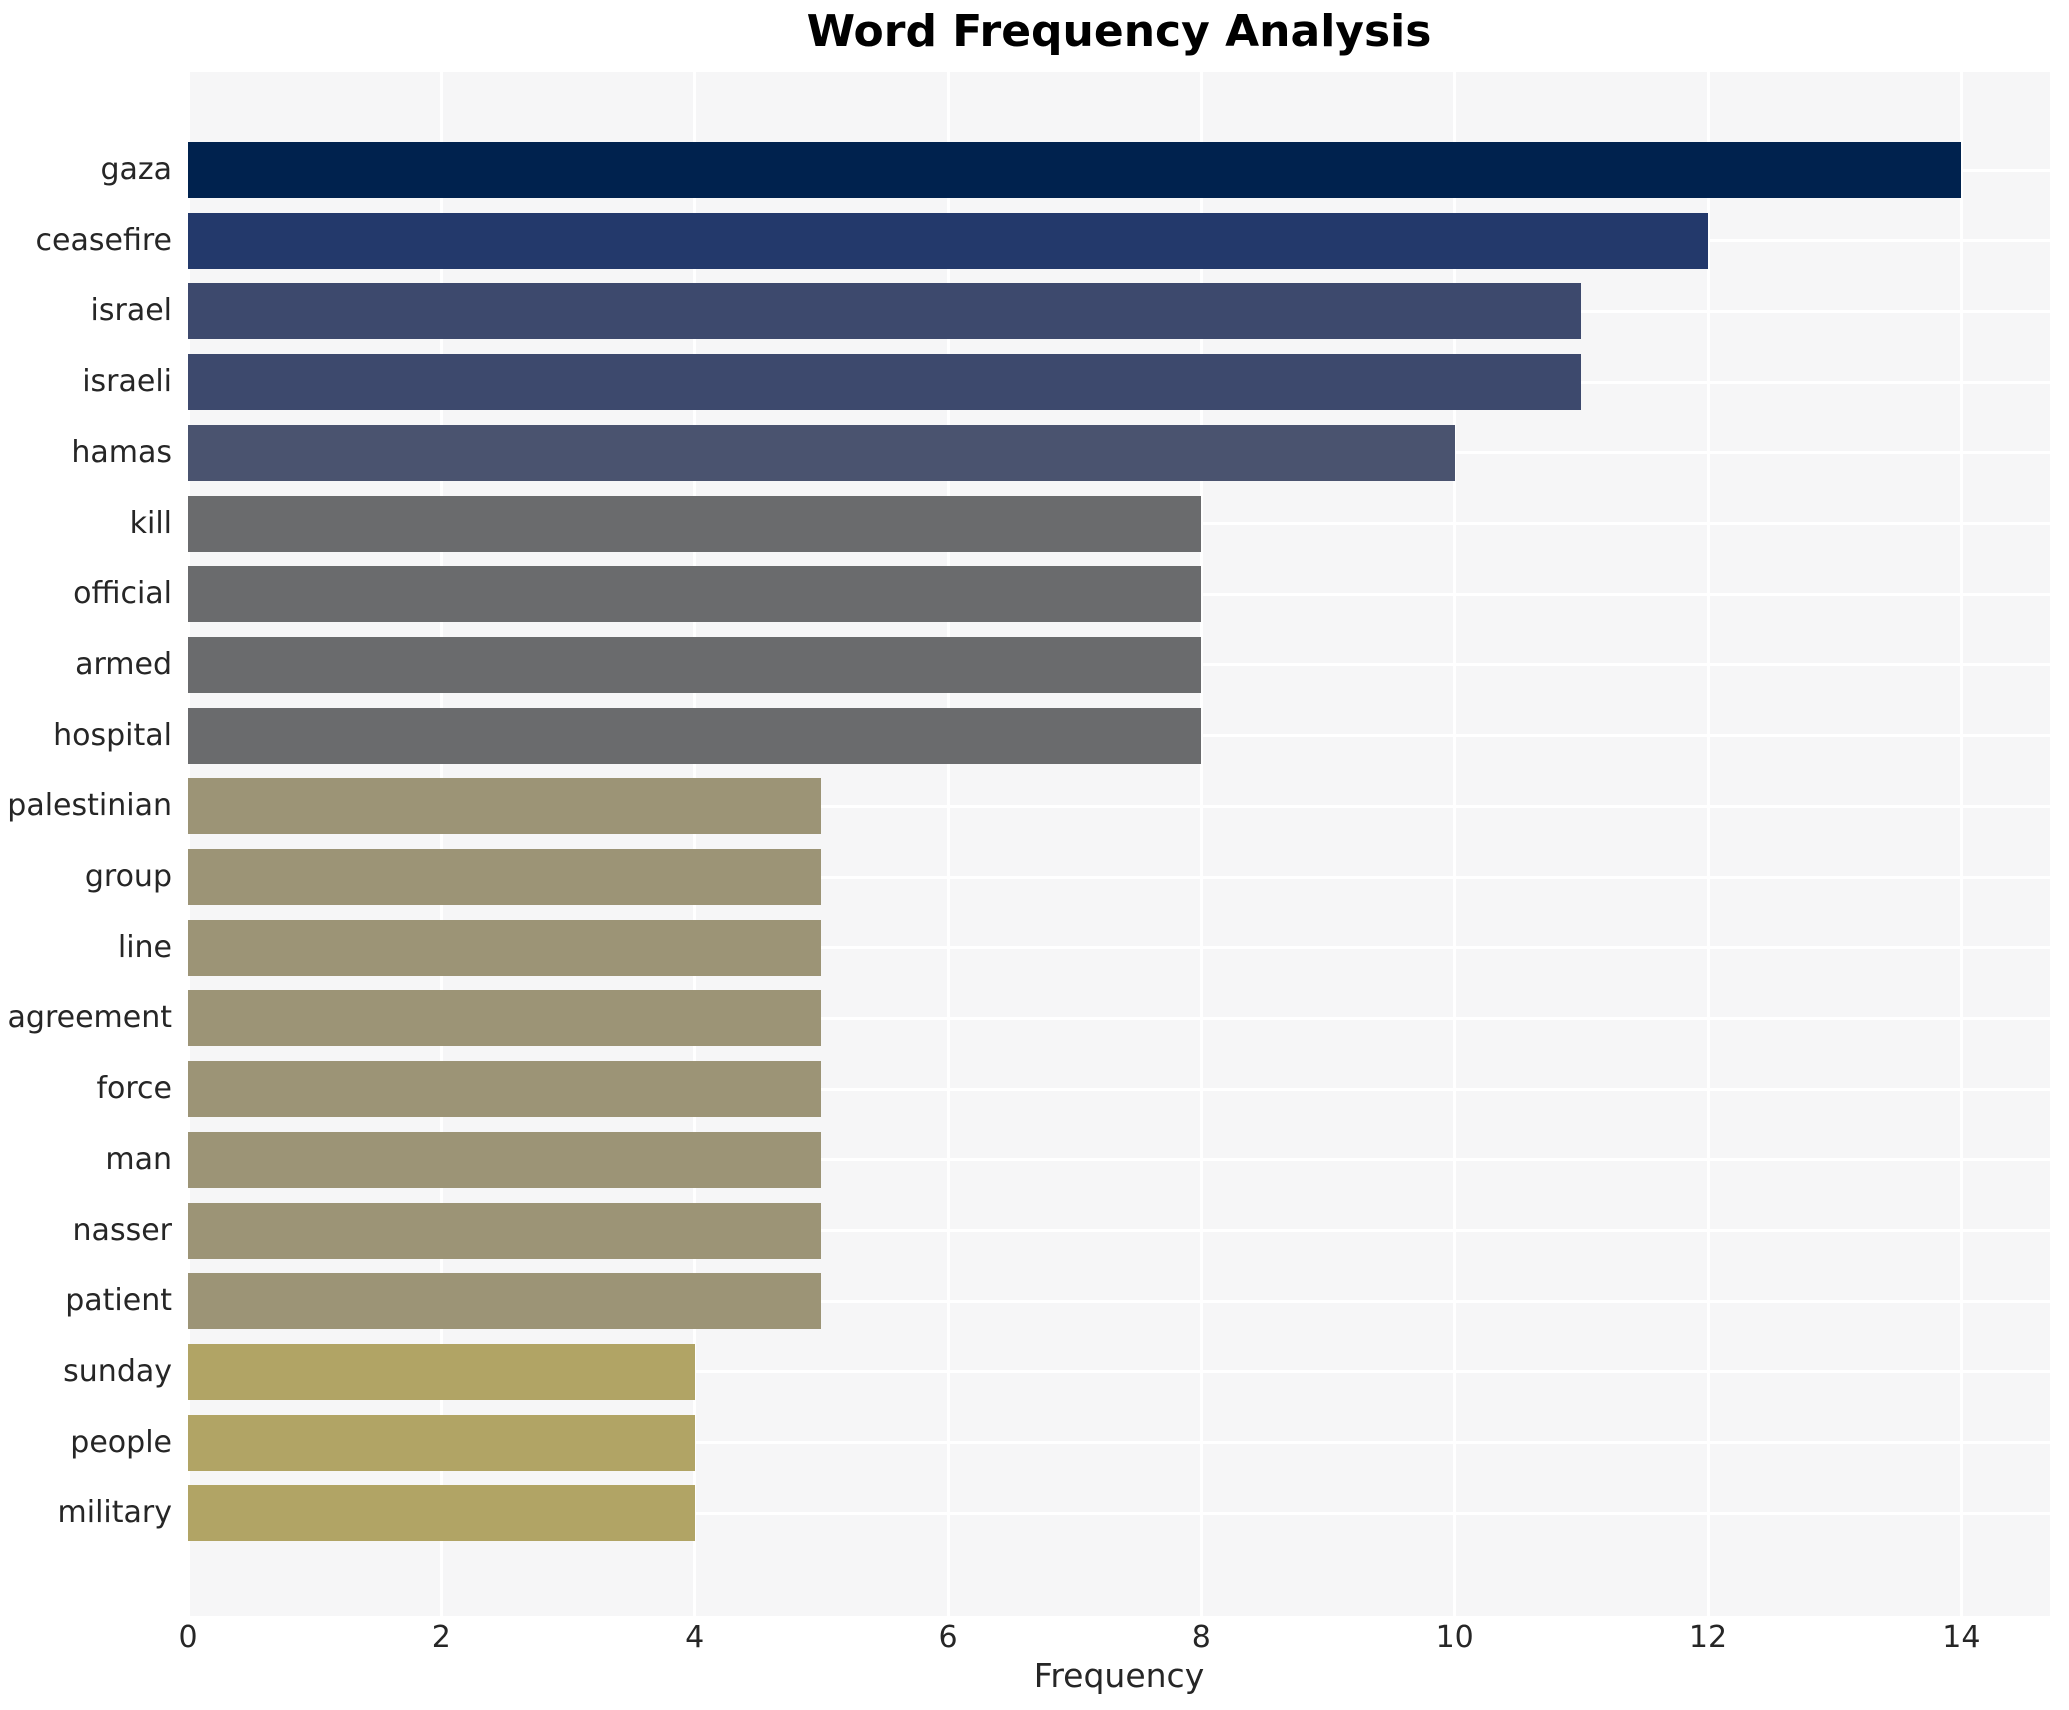 The height and width of the screenshot is (1710, 2069). I want to click on bar-palestinian, so click(505, 806).